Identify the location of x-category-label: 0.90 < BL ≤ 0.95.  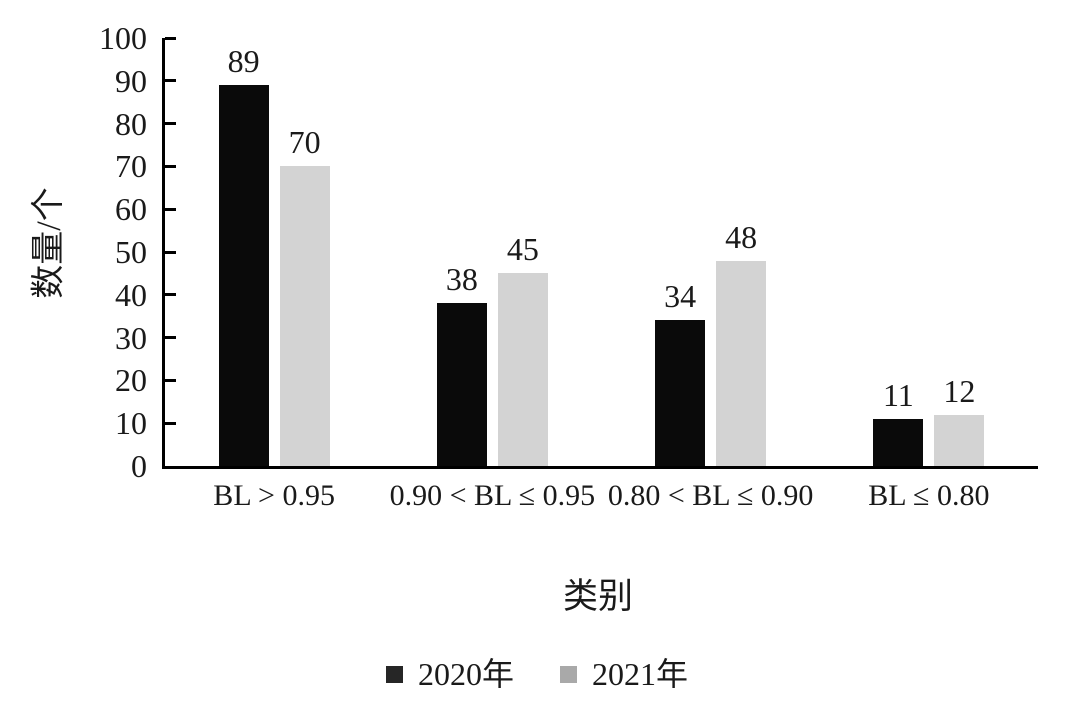
(492, 495).